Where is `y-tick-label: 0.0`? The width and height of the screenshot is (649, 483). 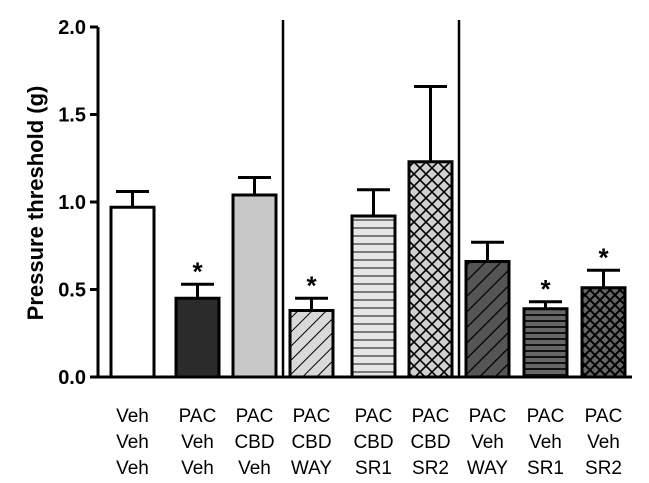
y-tick-label: 0.0 is located at coordinates (72, 378).